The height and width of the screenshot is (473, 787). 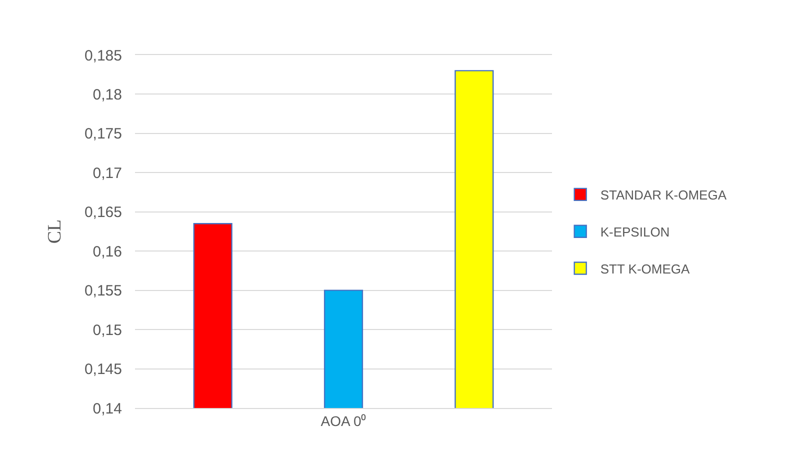 What do you see at coordinates (107, 95) in the screenshot?
I see `y-tick-label: 0,18` at bounding box center [107, 95].